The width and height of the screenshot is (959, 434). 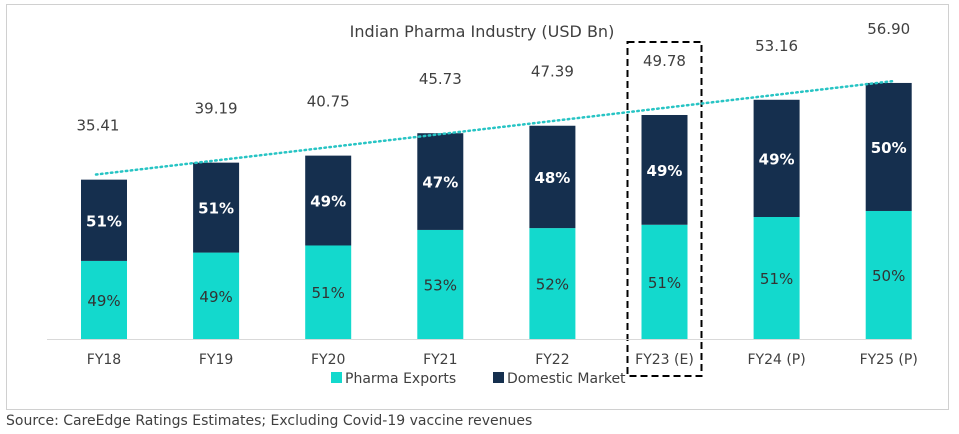 What do you see at coordinates (328, 360) in the screenshot?
I see `x-tick-label: FY20` at bounding box center [328, 360].